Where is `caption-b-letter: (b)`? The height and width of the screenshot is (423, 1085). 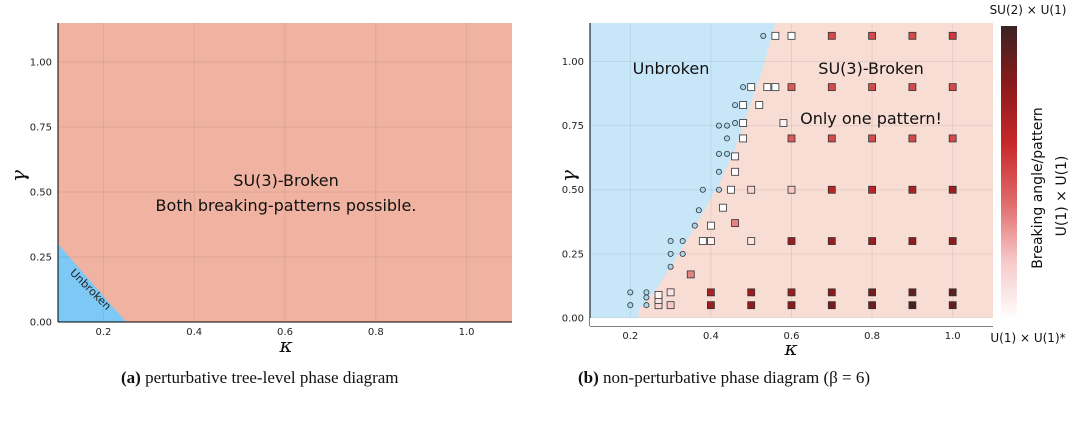 caption-b-letter: (b) is located at coordinates (588, 377).